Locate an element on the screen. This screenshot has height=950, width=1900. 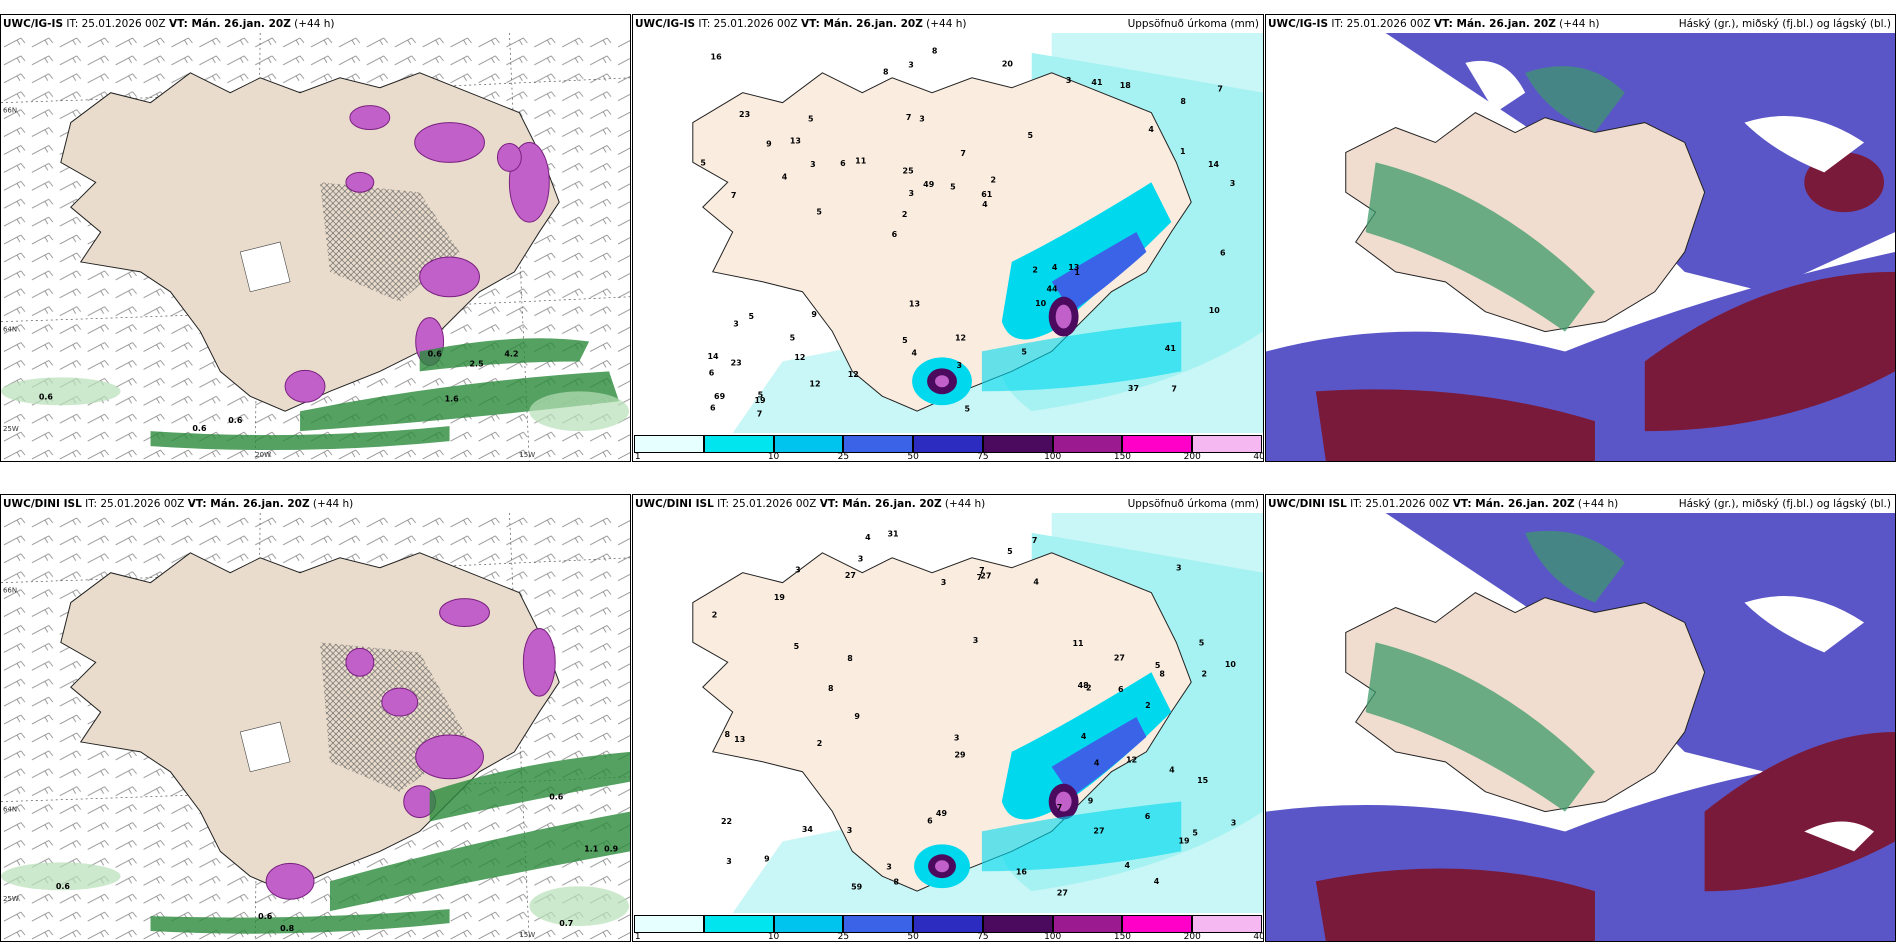
precip-value-label: 10 is located at coordinates (1215, 310).